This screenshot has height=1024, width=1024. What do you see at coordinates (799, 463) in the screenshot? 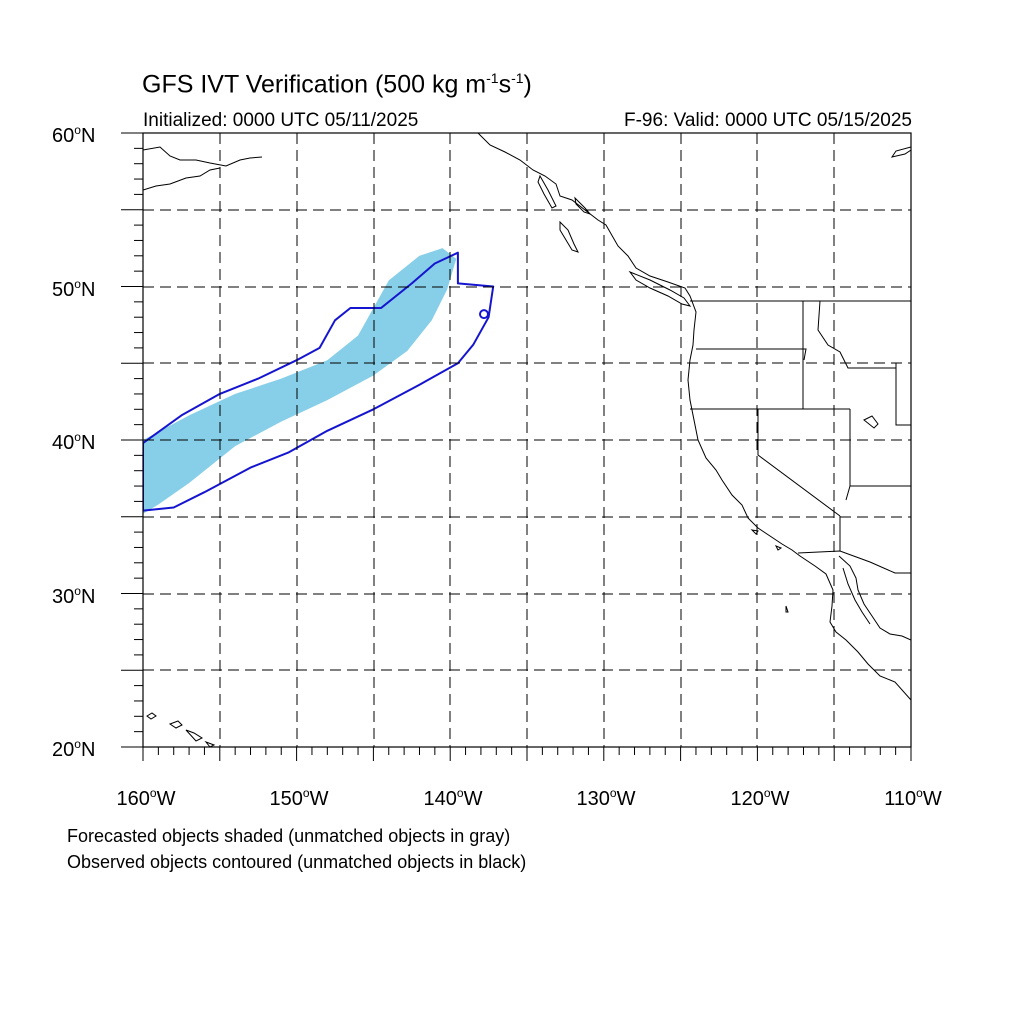
I see `nv-ca-border` at bounding box center [799, 463].